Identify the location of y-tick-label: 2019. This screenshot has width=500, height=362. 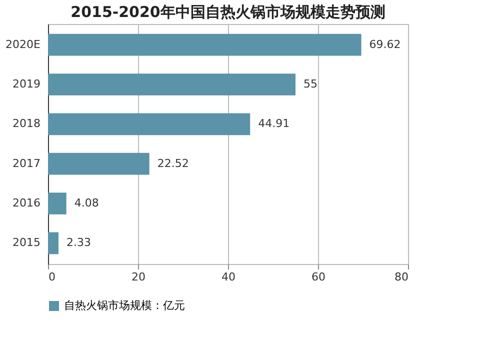
(26, 83).